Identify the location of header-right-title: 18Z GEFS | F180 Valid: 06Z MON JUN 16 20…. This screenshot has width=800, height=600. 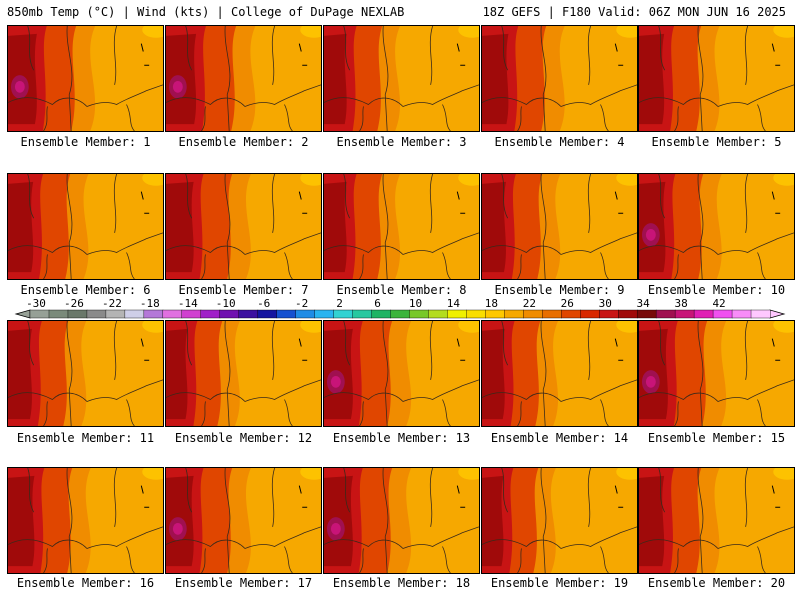
(634, 12).